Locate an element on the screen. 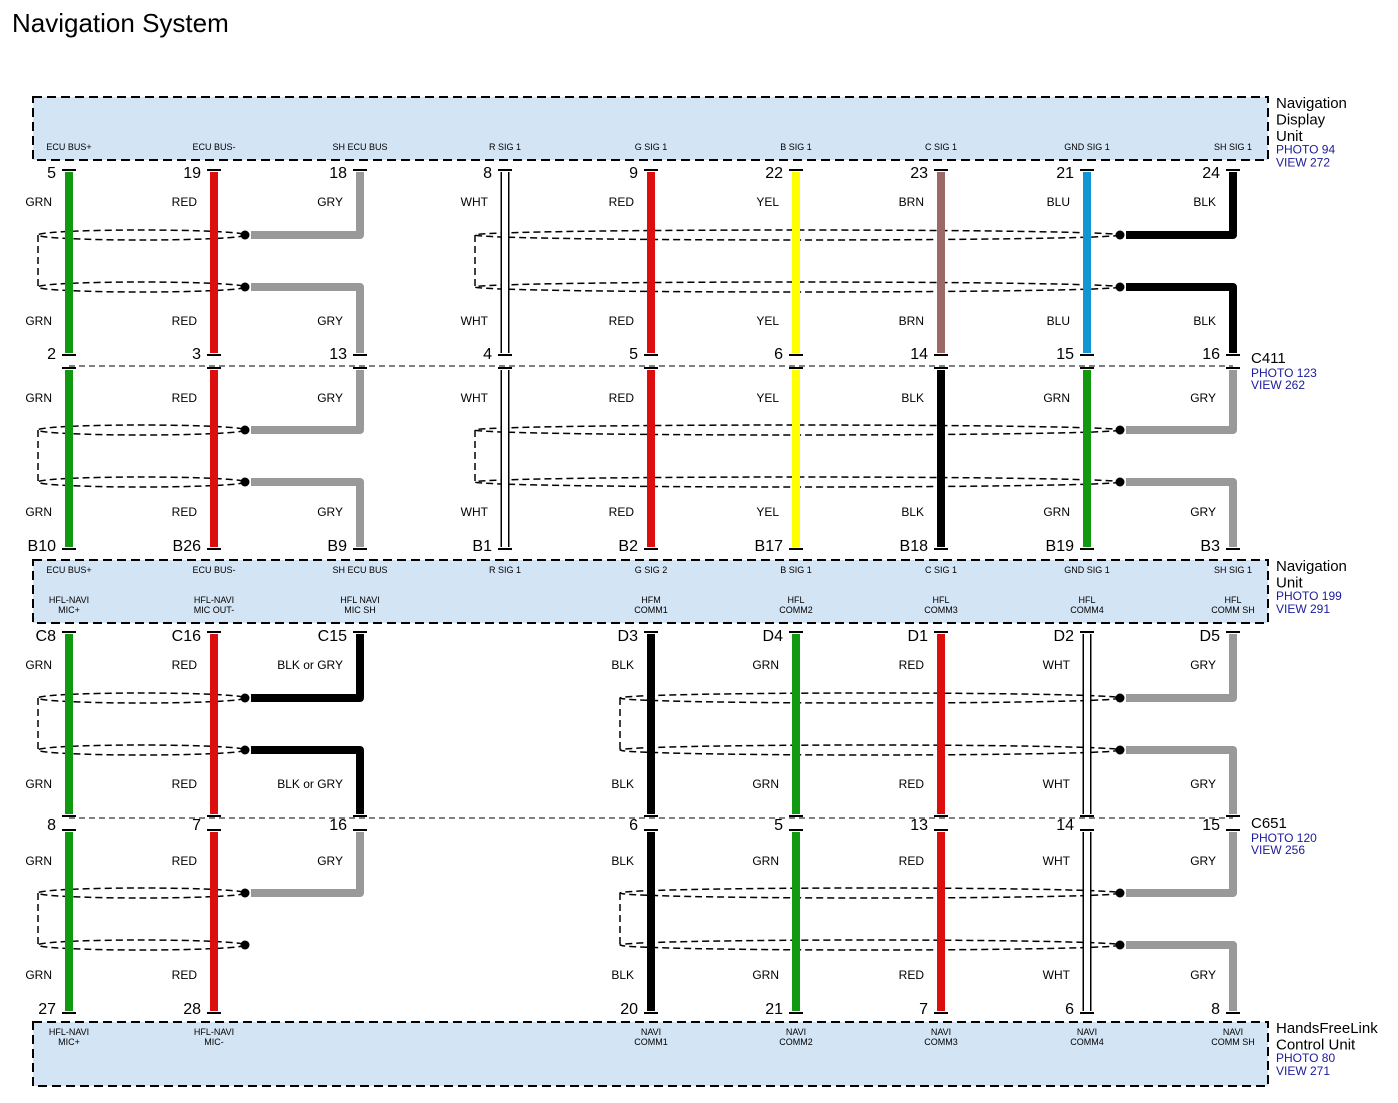 This screenshot has width=1398, height=1103. pin-number: 28 is located at coordinates (192, 1009).